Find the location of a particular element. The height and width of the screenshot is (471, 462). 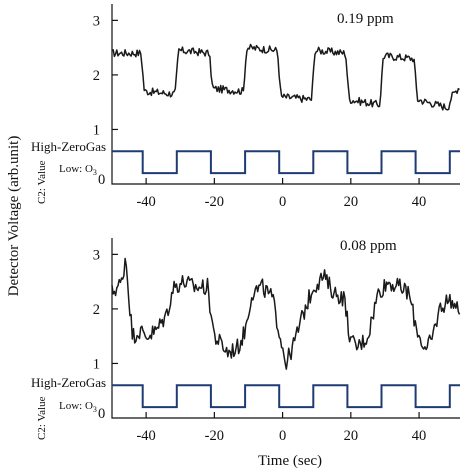

valve-zero-tick-top: 0 is located at coordinates (101, 180).